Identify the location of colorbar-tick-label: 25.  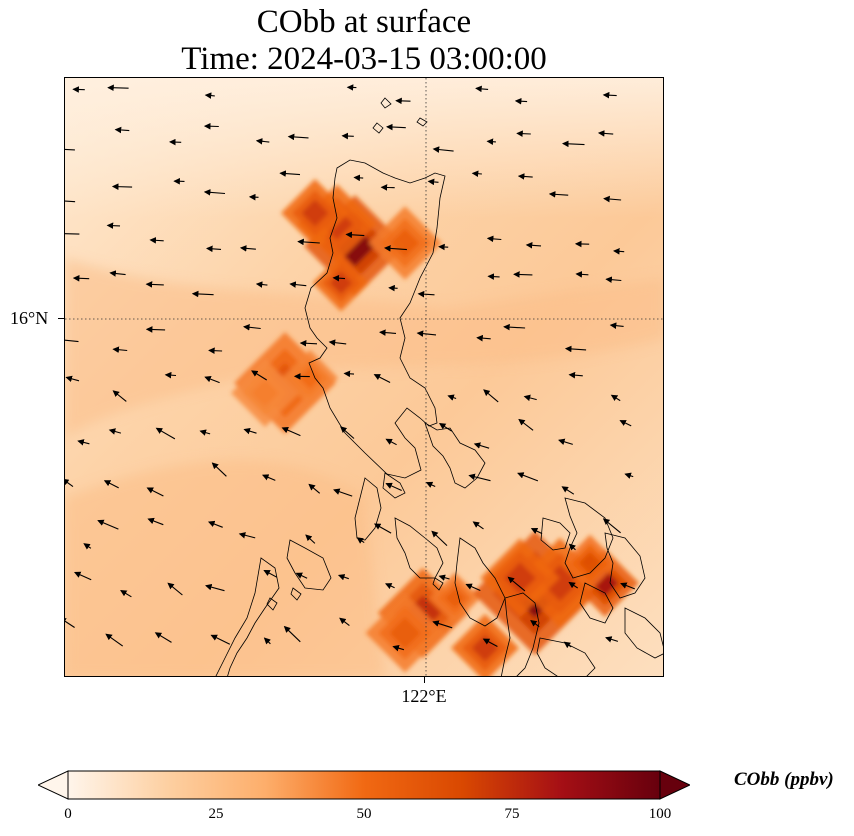
(216, 814).